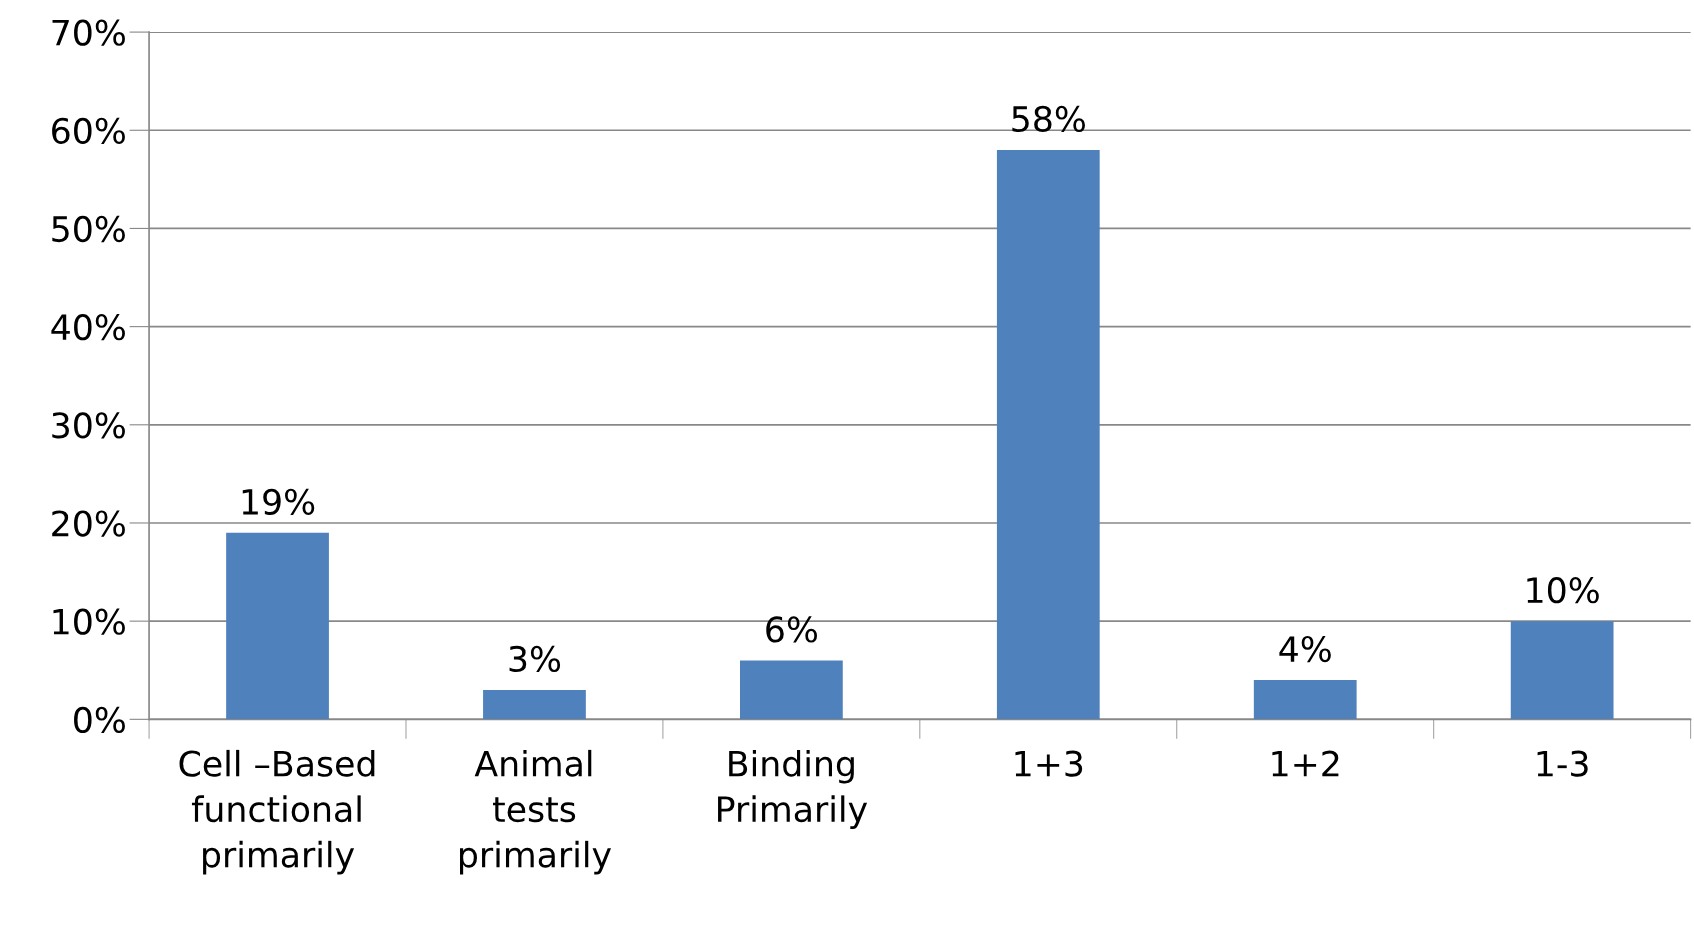  I want to click on y-tick-label: 50%, so click(88, 229).